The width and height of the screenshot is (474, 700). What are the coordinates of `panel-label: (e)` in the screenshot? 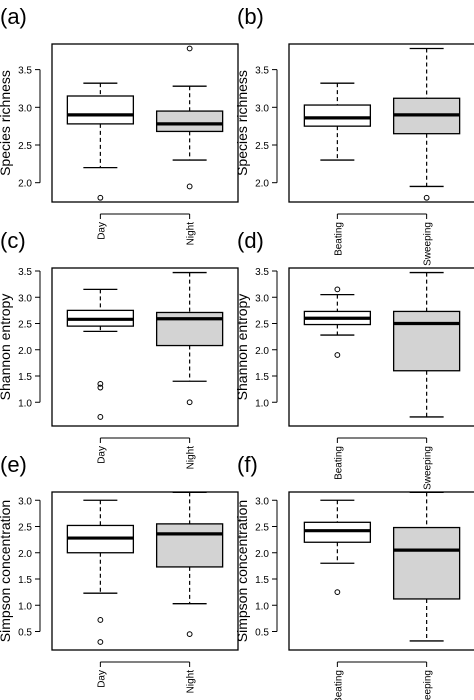 It's located at (13, 464).